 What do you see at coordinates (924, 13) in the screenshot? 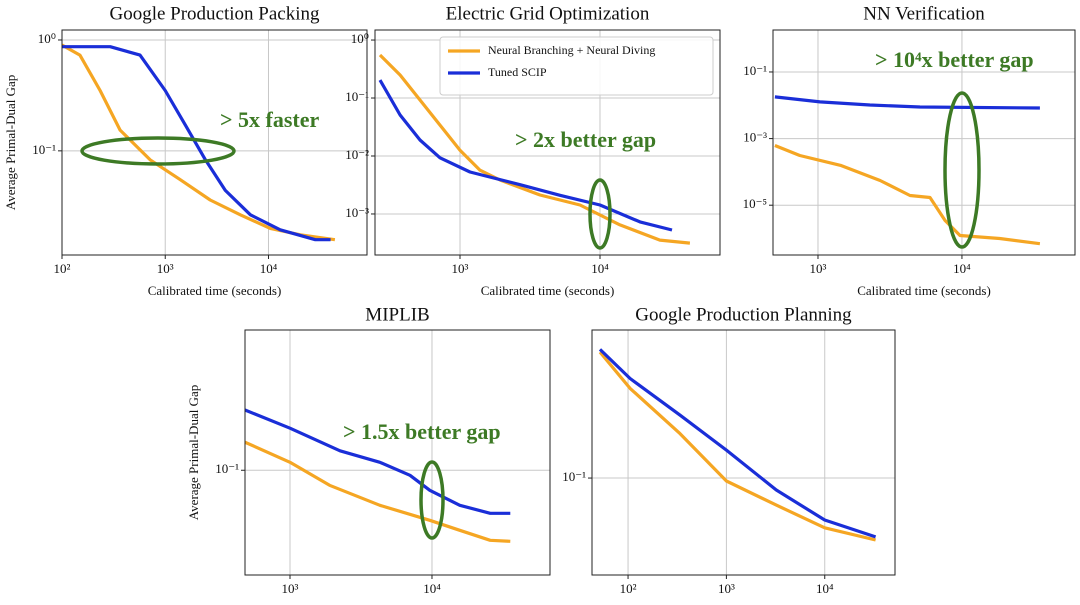
I see `chart-title: NN Verification` at bounding box center [924, 13].